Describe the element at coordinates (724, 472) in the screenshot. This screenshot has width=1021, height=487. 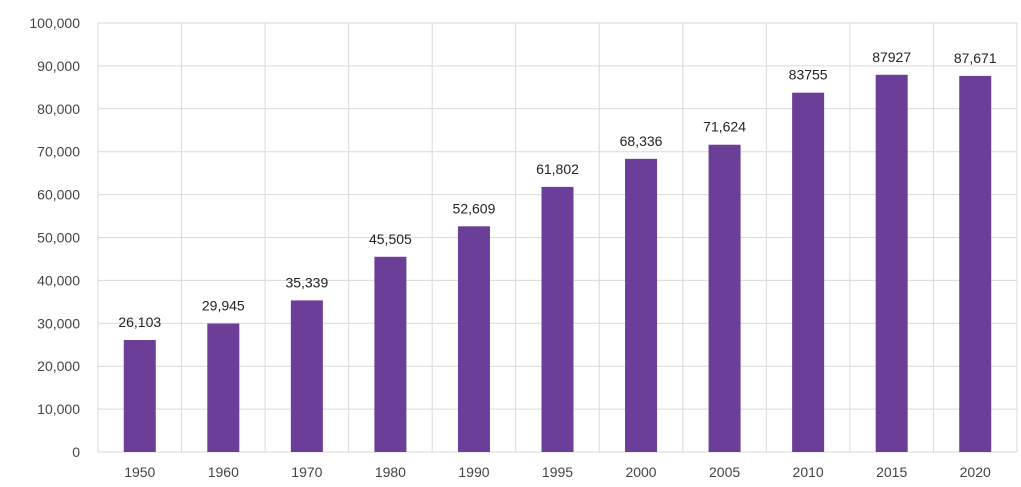
I see `x-tick-label-2005: 2005` at that location.